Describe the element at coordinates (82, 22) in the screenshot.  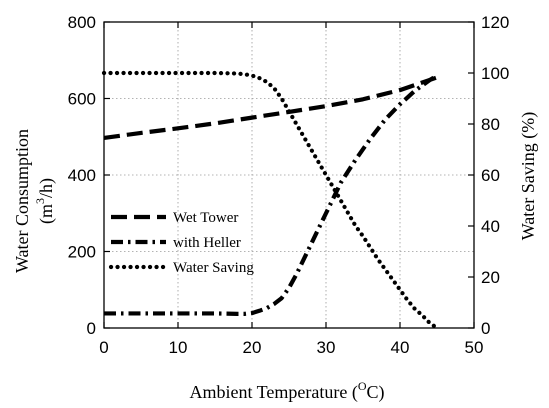
I see `y-left-tick-label: 800` at that location.